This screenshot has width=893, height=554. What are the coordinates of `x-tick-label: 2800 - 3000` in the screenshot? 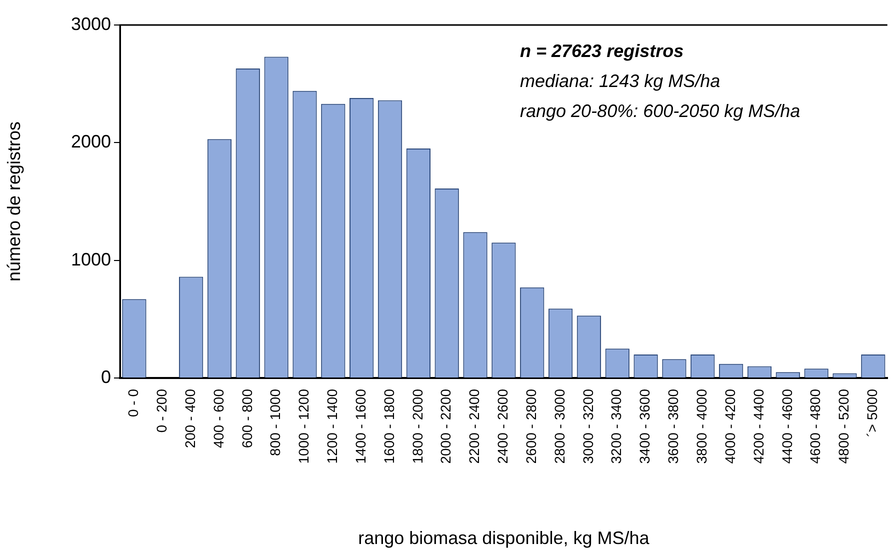 It's located at (559, 426).